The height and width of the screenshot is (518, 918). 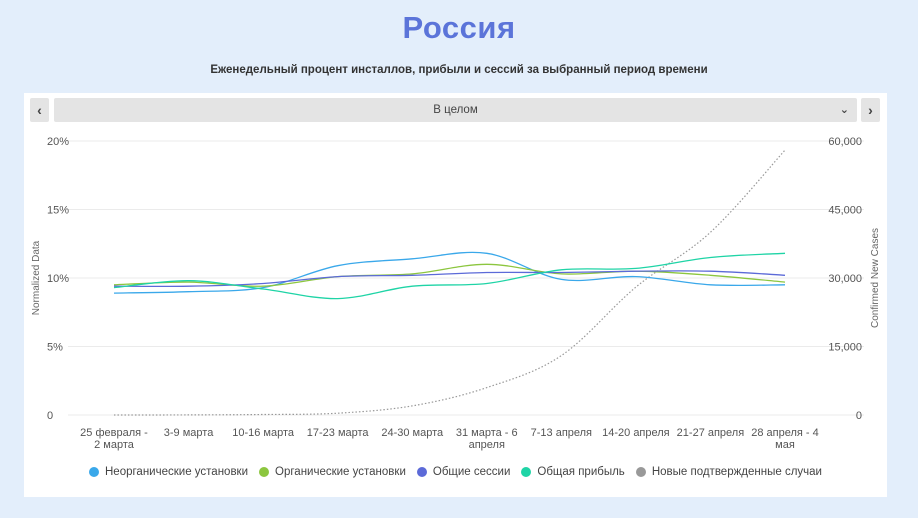 I want to click on x-tick-label-line: 25 февраля -, so click(x=114, y=433).